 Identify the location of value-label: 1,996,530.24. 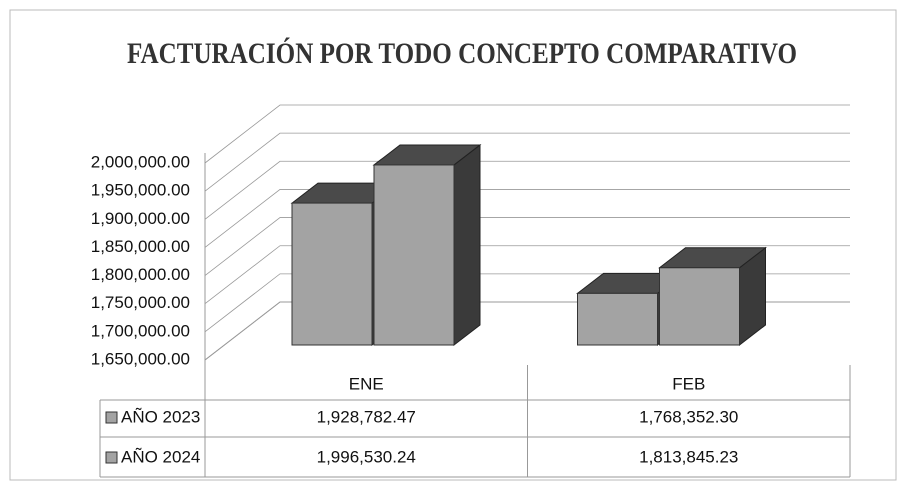
(366, 456).